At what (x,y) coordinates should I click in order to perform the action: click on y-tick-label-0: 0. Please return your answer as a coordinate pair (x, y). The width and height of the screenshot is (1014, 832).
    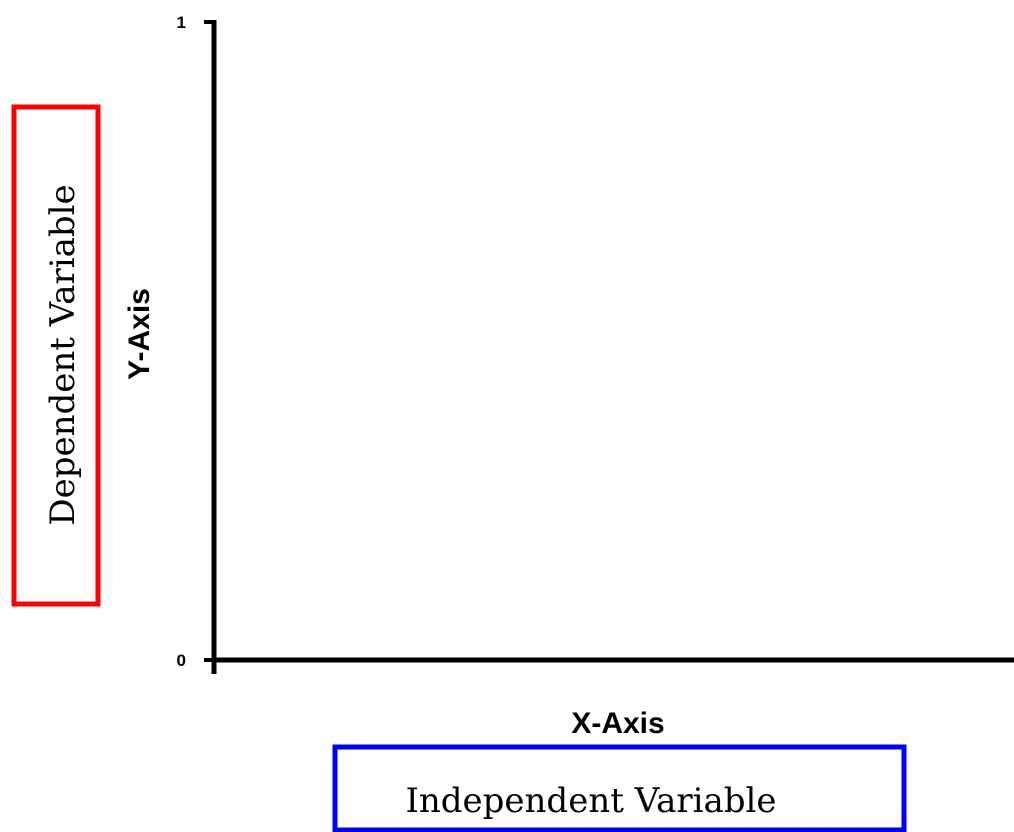
    Looking at the image, I should click on (181, 660).